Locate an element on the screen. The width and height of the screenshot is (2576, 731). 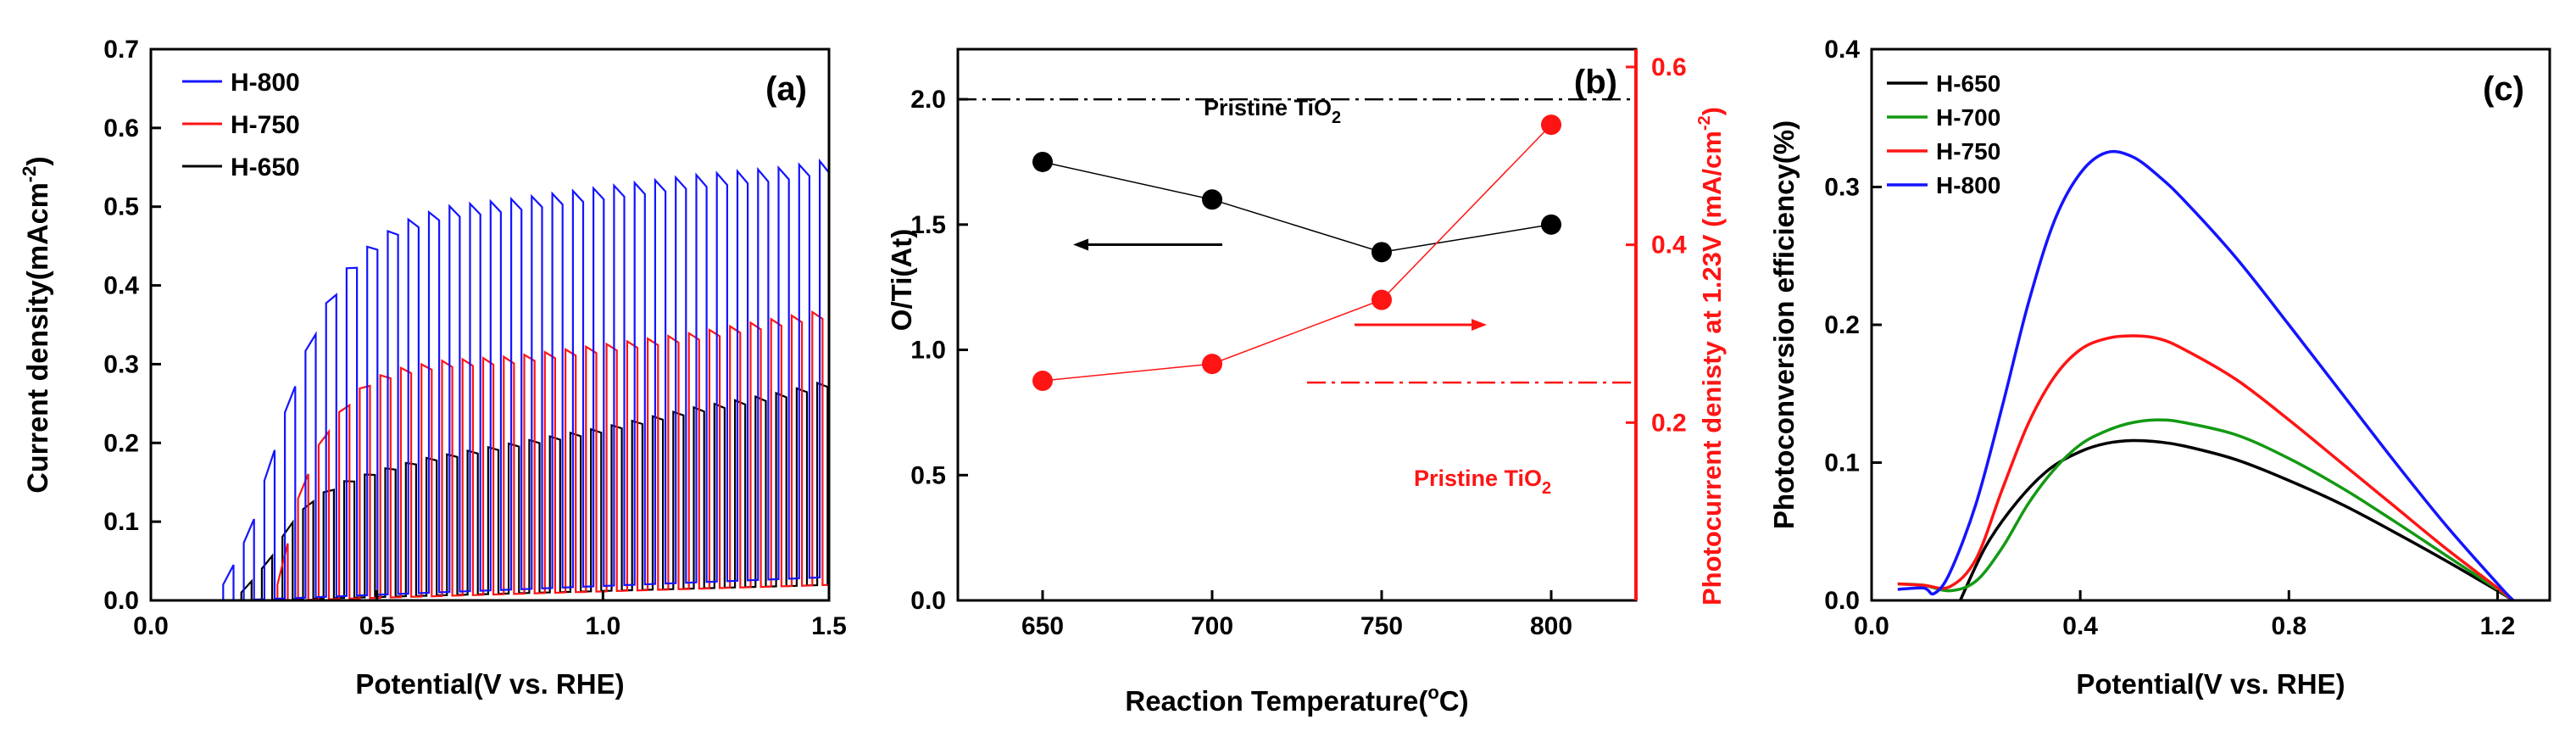
panel-b-x-tick-label-800: 800 is located at coordinates (1551, 626).